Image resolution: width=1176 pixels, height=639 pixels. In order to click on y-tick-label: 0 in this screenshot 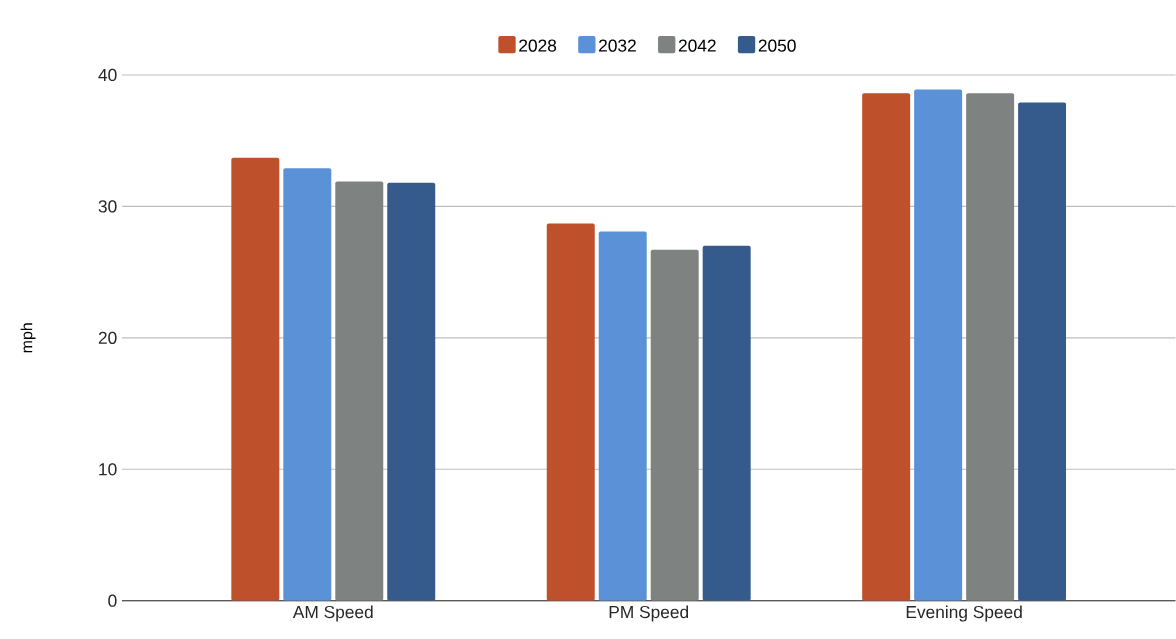, I will do `click(112, 600)`.